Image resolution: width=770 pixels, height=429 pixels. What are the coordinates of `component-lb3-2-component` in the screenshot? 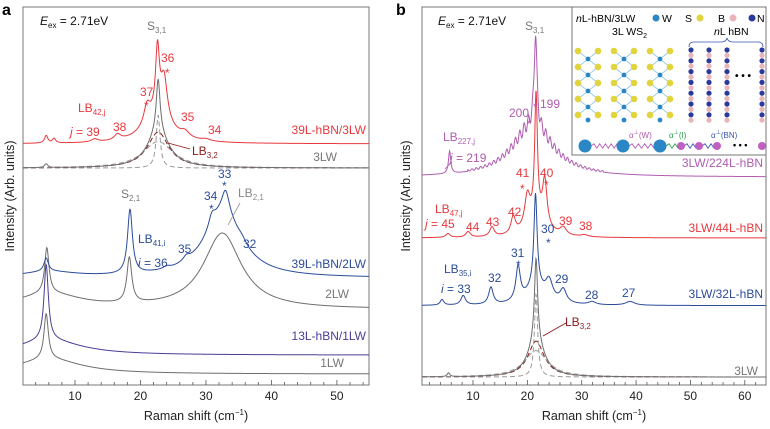 It's located at (594, 359).